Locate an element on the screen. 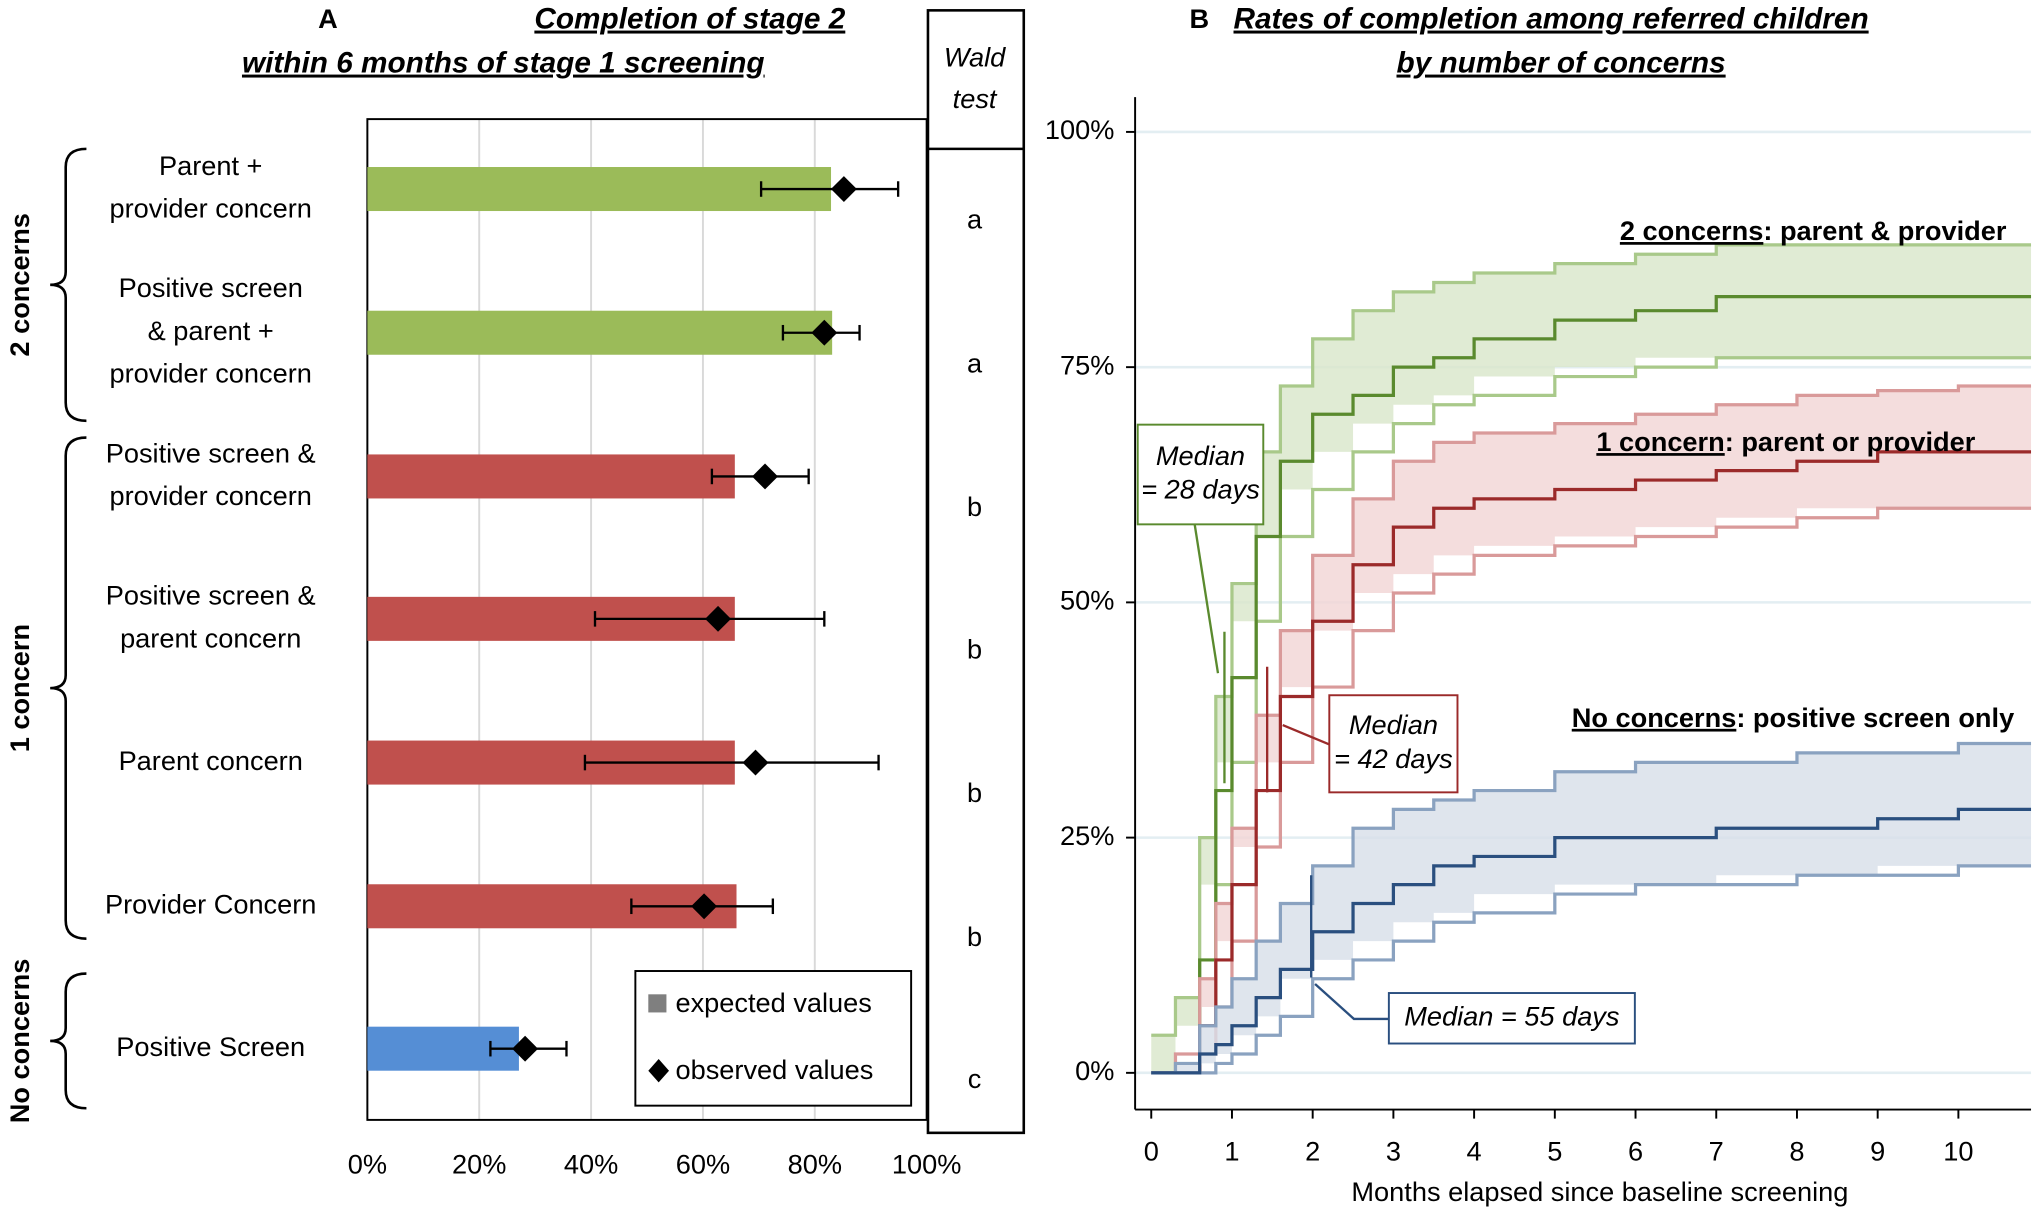  series-label: 2 concerns: parent & provider is located at coordinates (1813, 230).